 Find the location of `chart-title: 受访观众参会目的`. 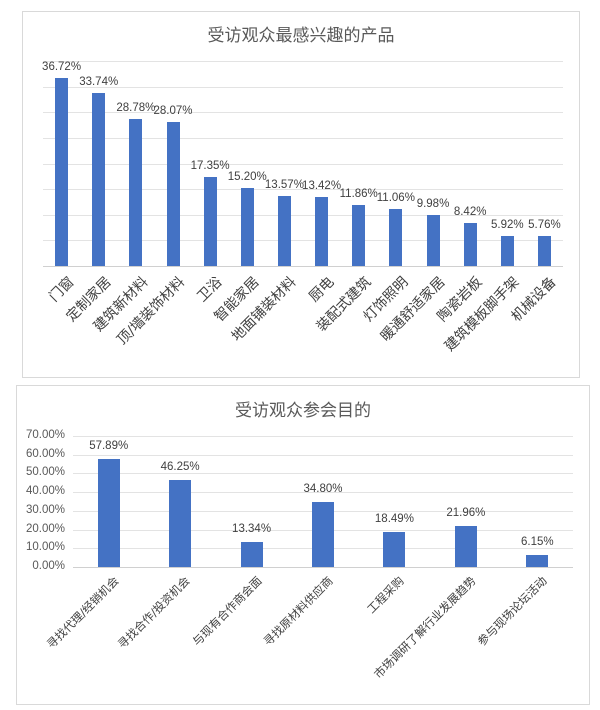

chart-title: 受访观众参会目的 is located at coordinates (303, 411).